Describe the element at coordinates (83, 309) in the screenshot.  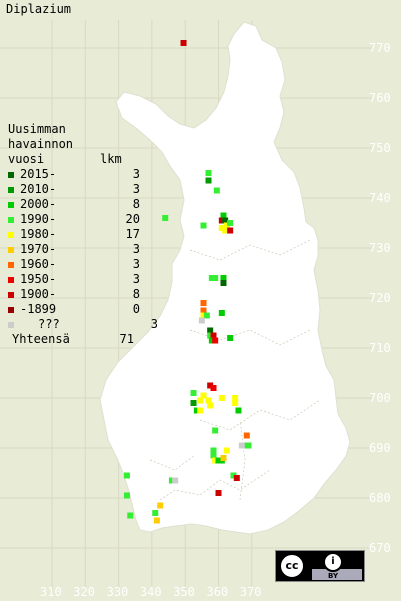
I see `legend-item: -1899 0` at that location.